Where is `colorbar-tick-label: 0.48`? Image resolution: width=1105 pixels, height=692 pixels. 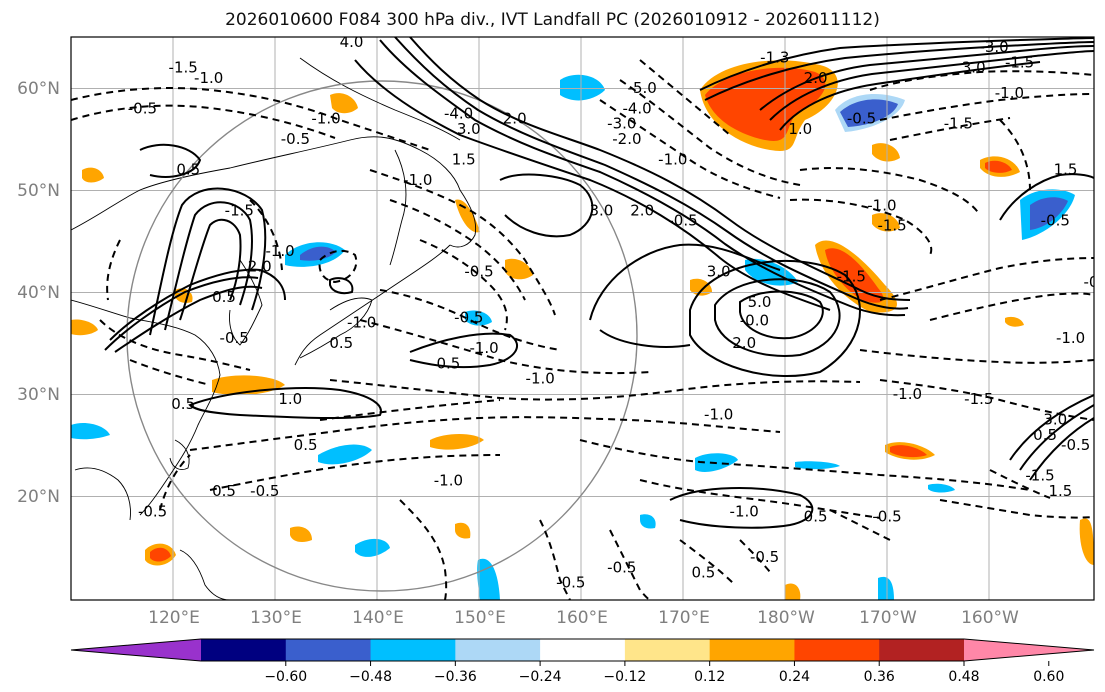 colorbar-tick-label: 0.48 is located at coordinates (963, 677).